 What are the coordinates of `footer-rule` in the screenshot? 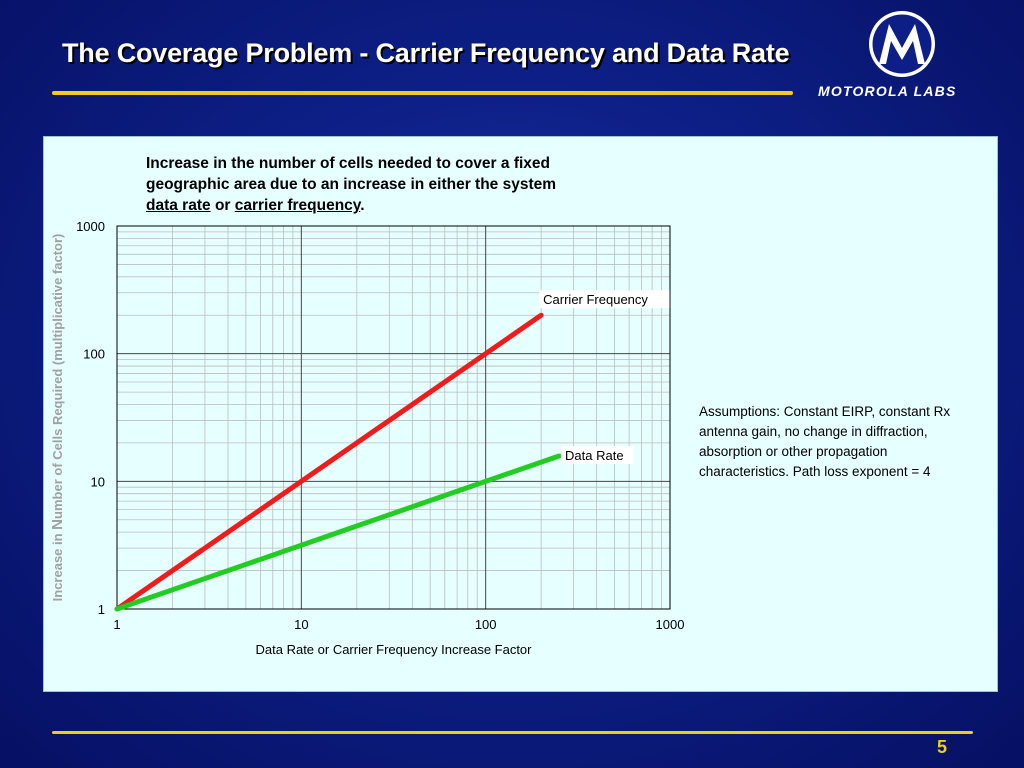 It's located at (512, 732).